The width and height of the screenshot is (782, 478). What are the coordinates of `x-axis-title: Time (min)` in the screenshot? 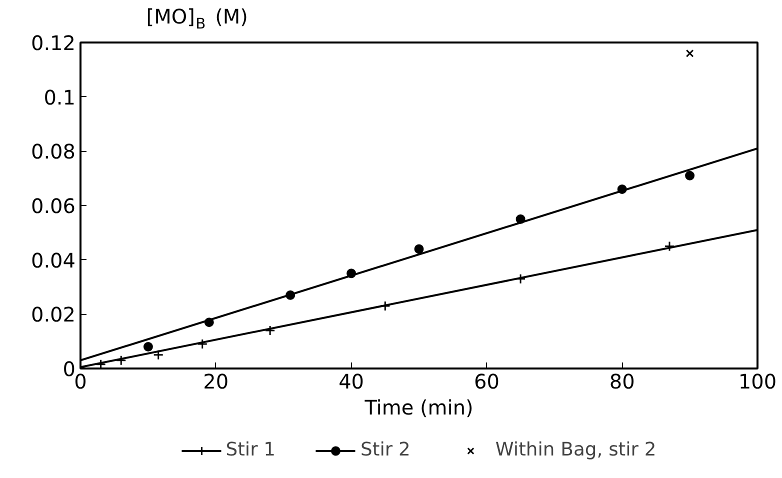 It's located at (419, 408).